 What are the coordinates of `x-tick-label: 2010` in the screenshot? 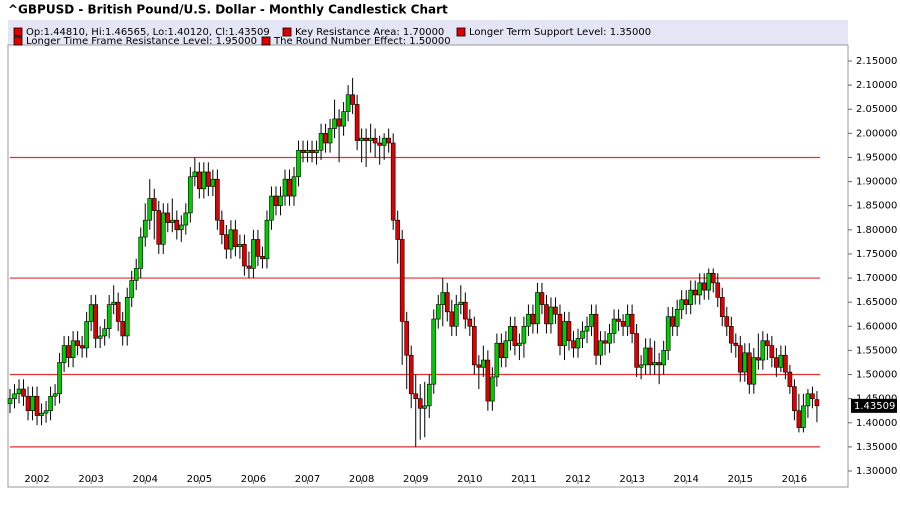 It's located at (469, 479).